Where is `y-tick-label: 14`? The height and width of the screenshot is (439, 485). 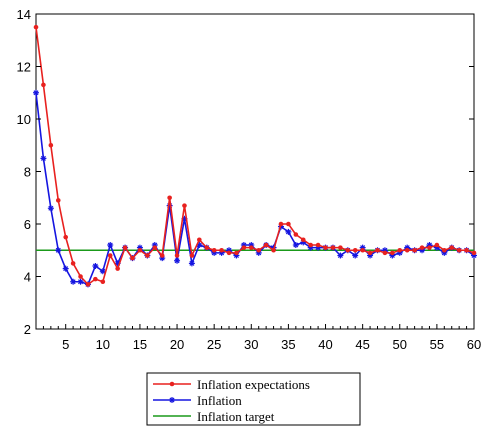
y-tick-label: 14 is located at coordinates (24, 14).